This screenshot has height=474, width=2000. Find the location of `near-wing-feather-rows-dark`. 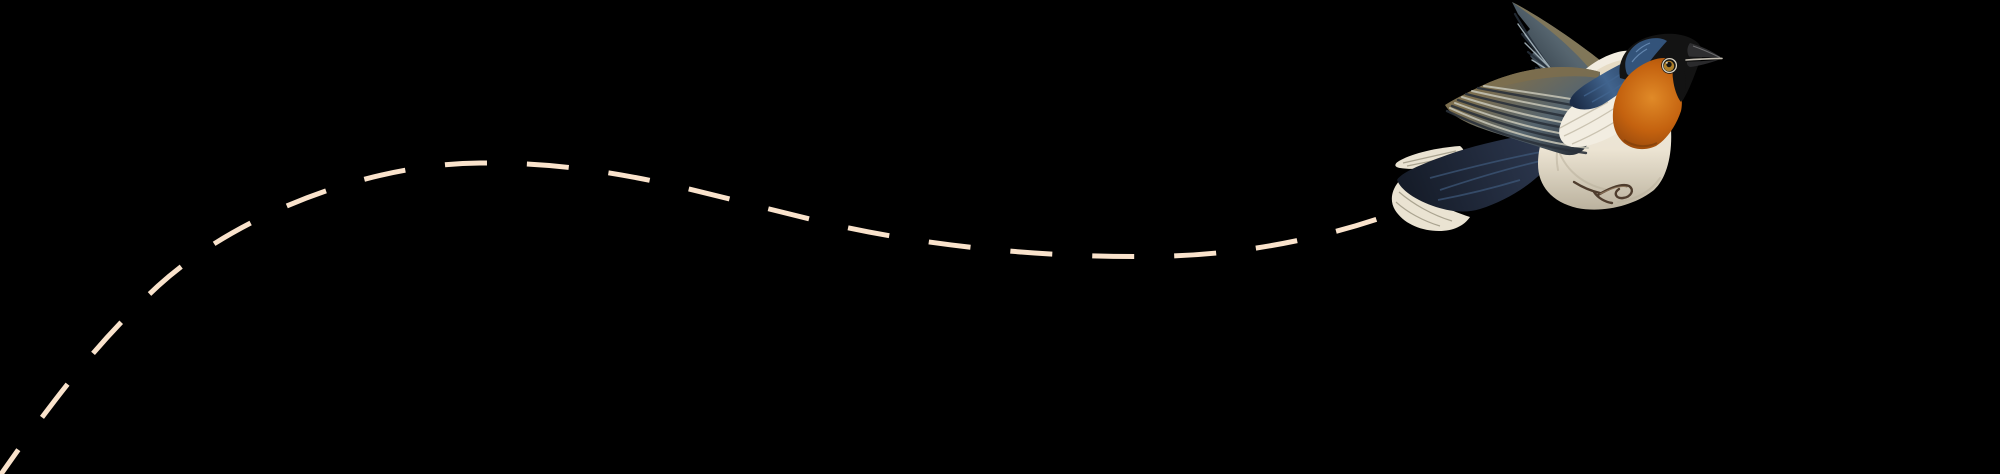

near-wing-feather-rows-dark is located at coordinates (1520, 120).